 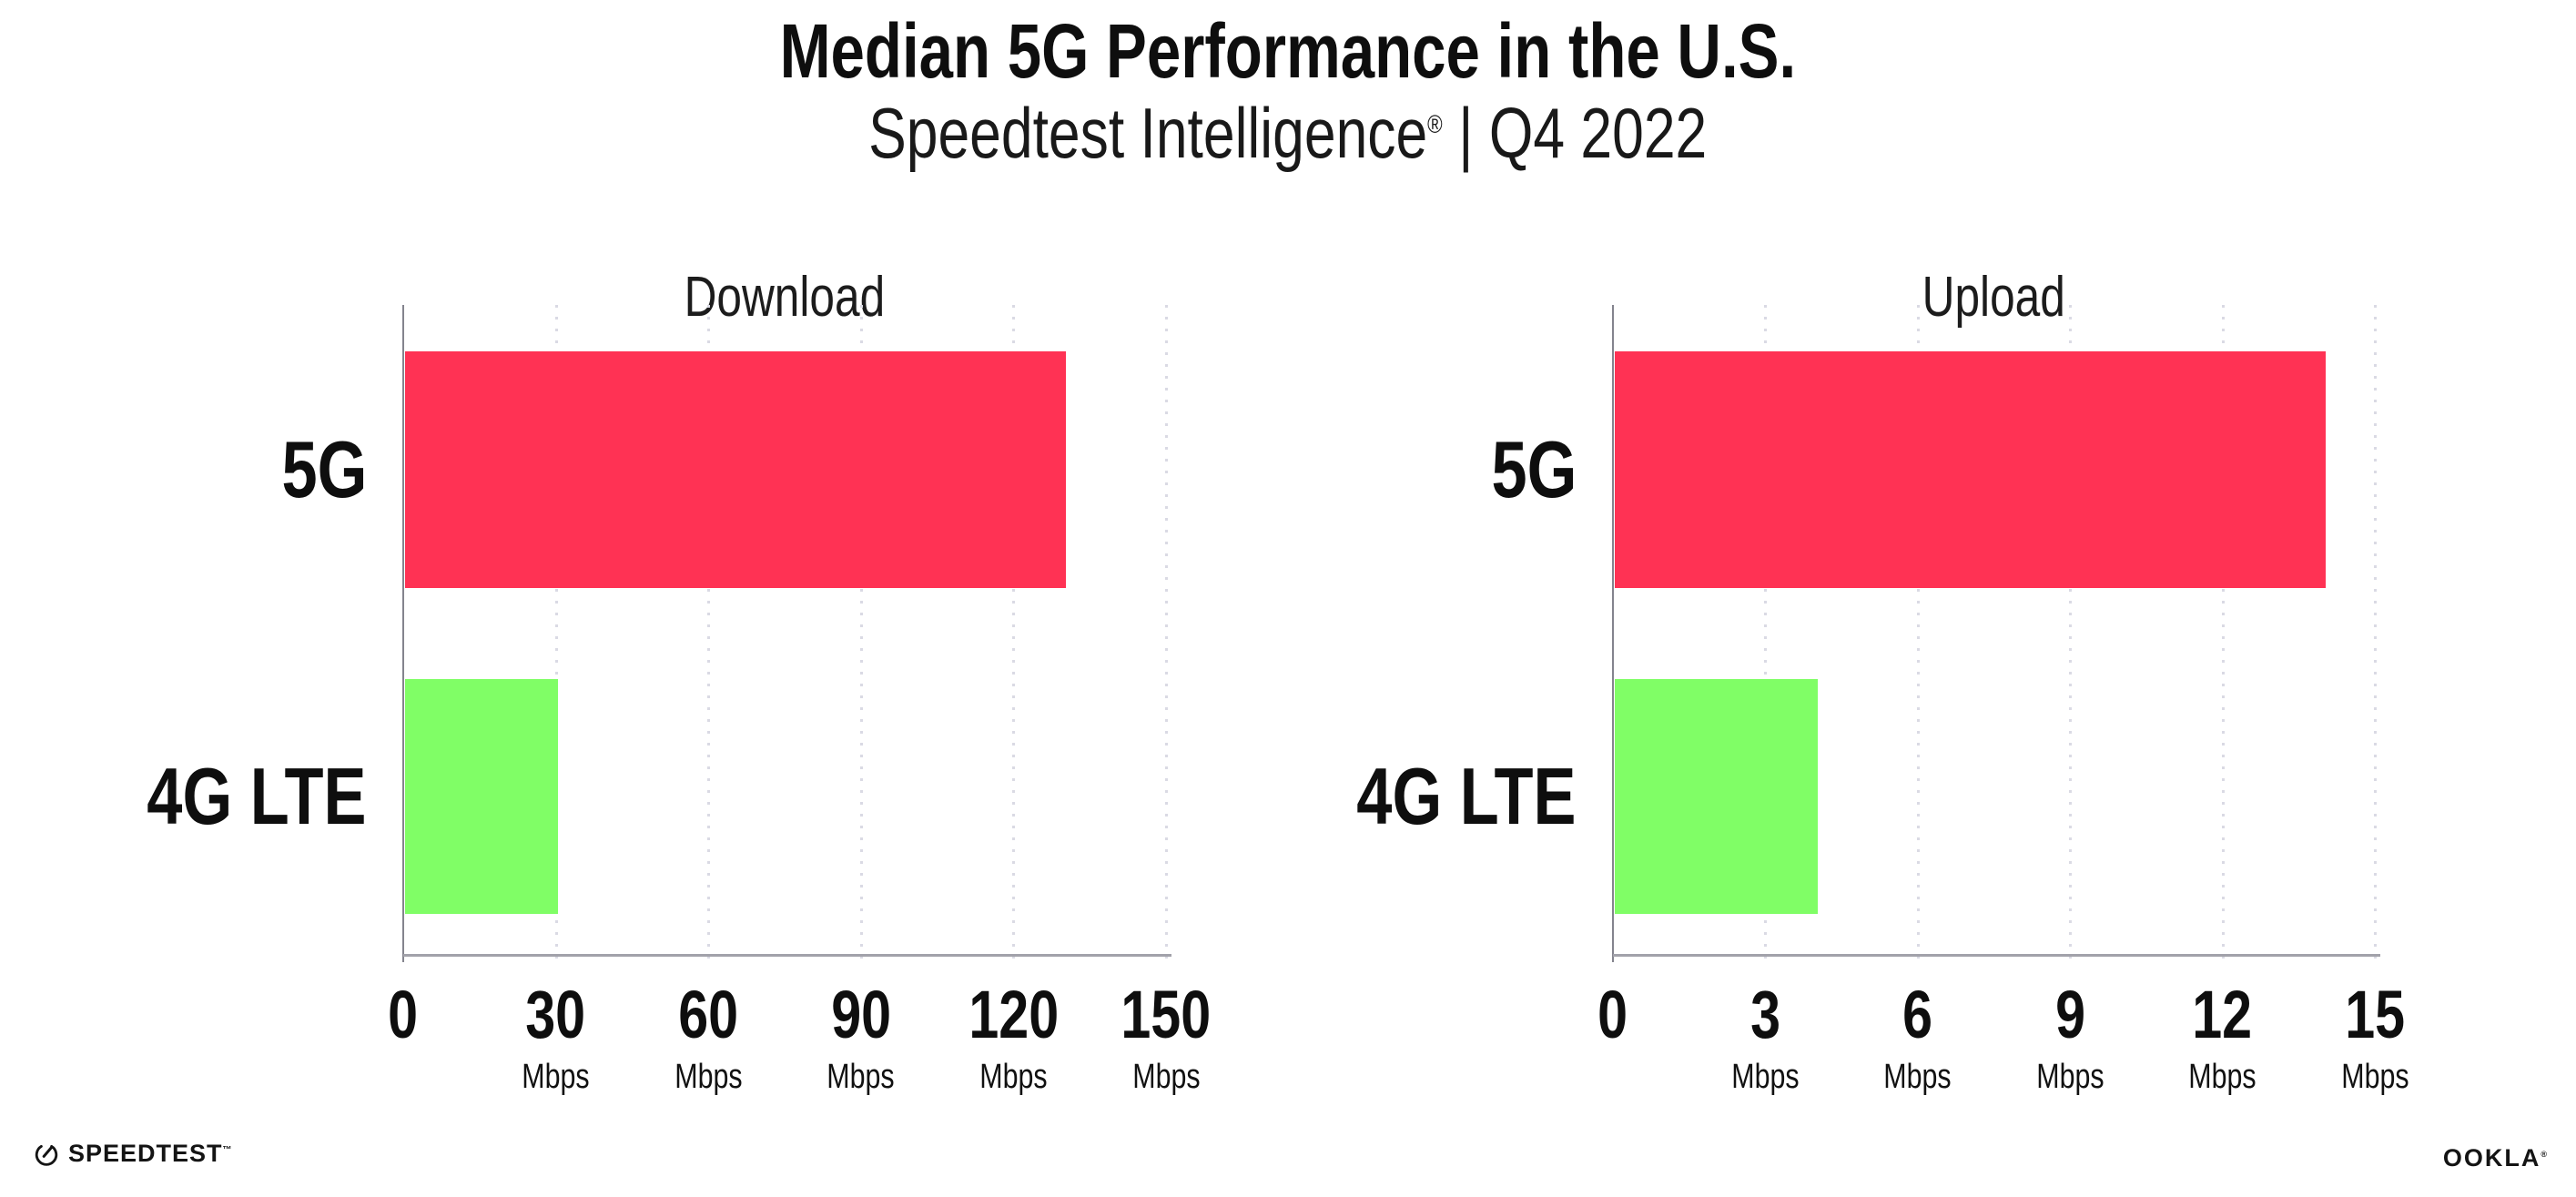 What do you see at coordinates (46, 1155) in the screenshot?
I see `speedtest-gauge-icon` at bounding box center [46, 1155].